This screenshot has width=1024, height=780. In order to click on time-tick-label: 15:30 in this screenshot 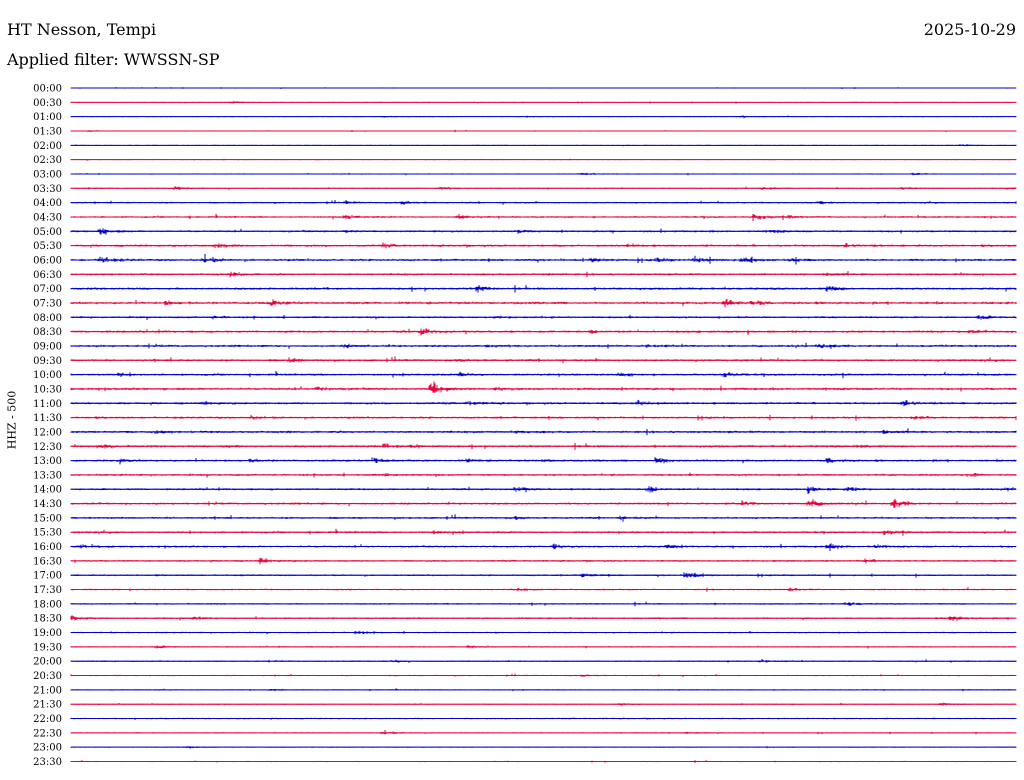, I will do `click(47, 533)`.